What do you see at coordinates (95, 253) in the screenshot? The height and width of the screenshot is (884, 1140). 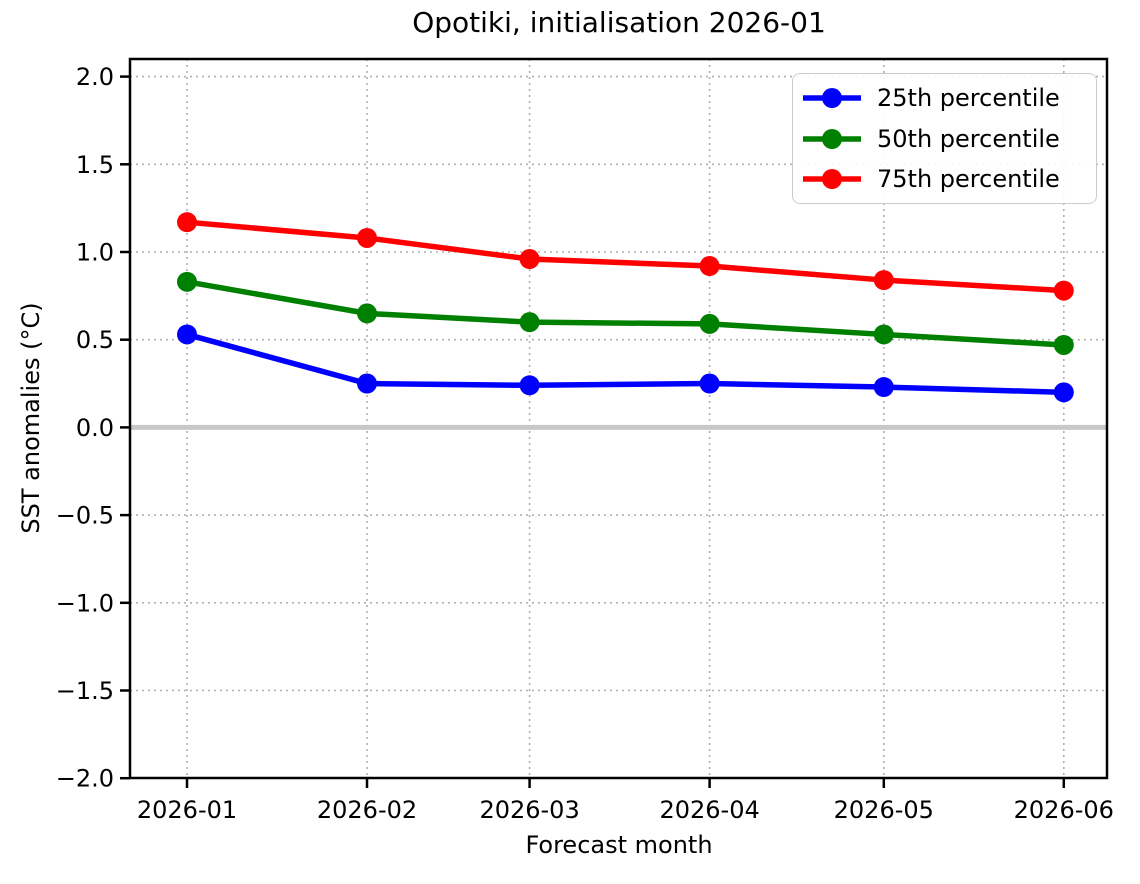 I see `svg-text: 1.0` at bounding box center [95, 253].